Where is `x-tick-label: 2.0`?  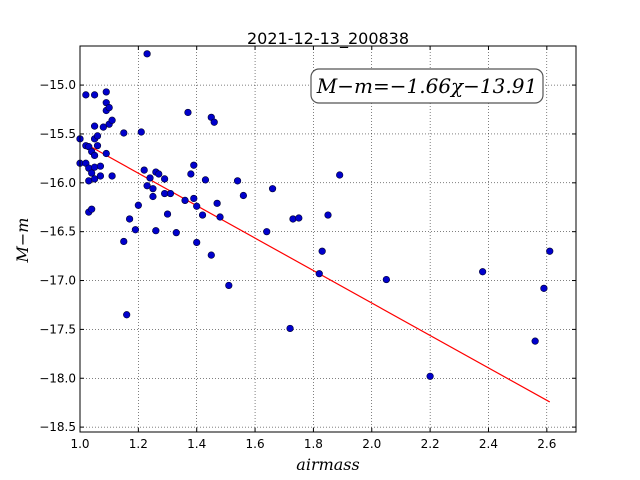 x-tick-label: 2.0 is located at coordinates (371, 444).